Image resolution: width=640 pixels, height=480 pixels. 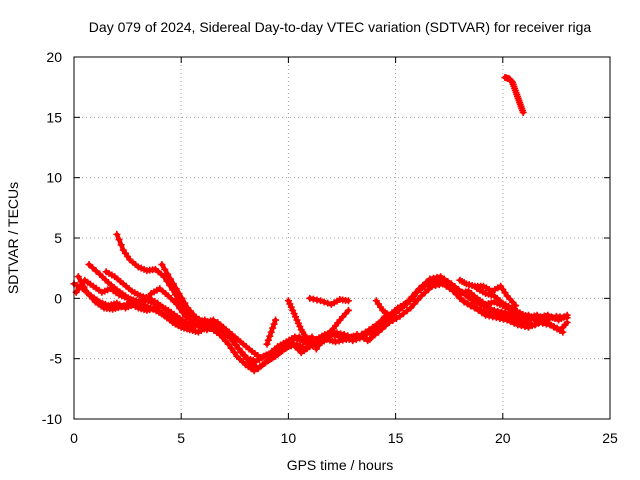 What do you see at coordinates (181, 438) in the screenshot?
I see `x-tick-label: 5` at bounding box center [181, 438].